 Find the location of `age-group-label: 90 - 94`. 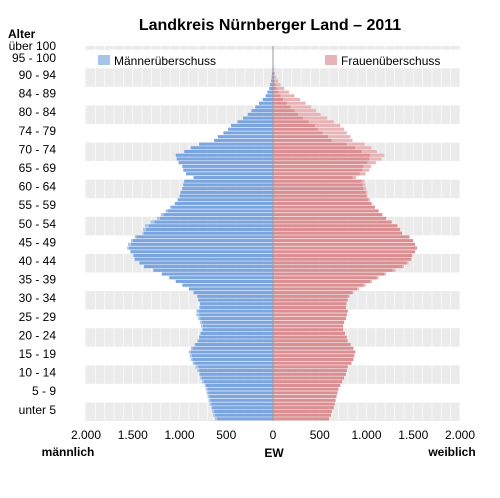

age-group-label: 90 - 94 is located at coordinates (38, 75).